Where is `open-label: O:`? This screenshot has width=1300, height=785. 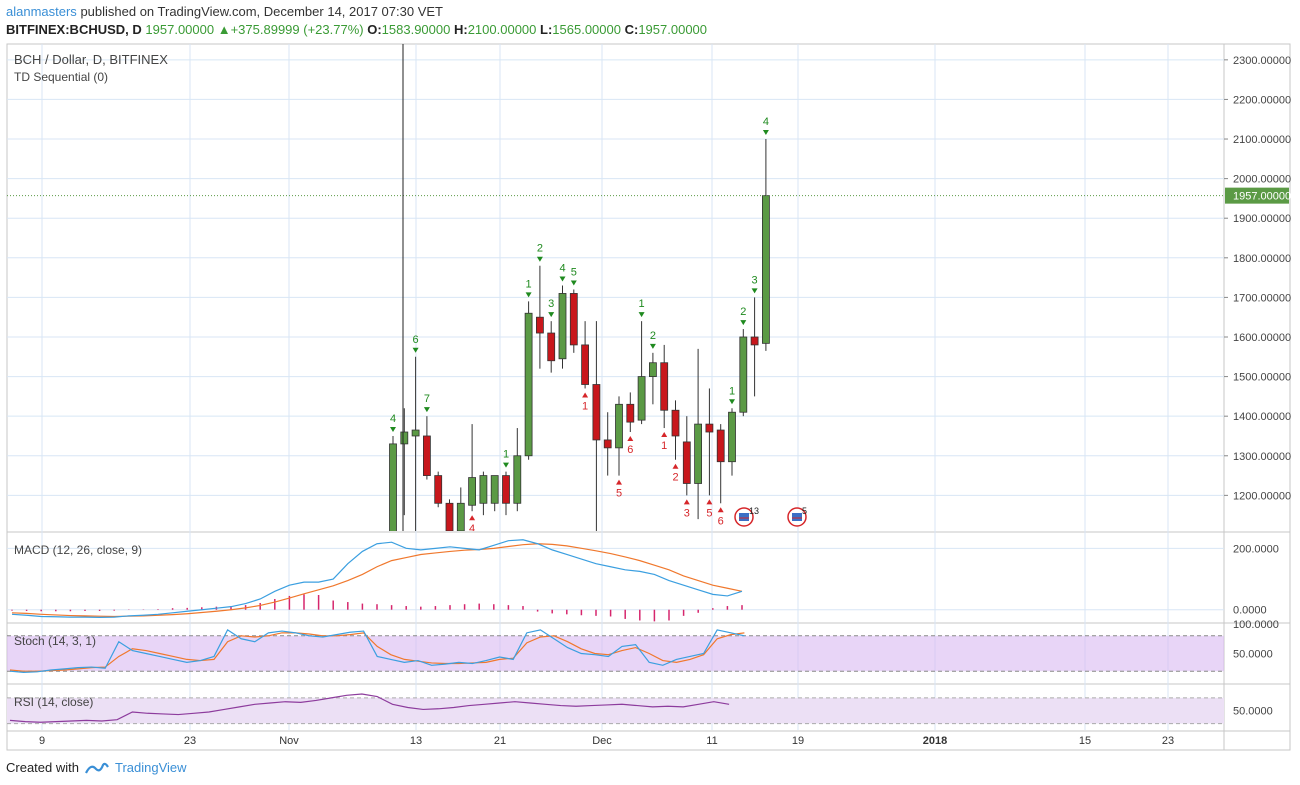
open-label: O: is located at coordinates (374, 29).